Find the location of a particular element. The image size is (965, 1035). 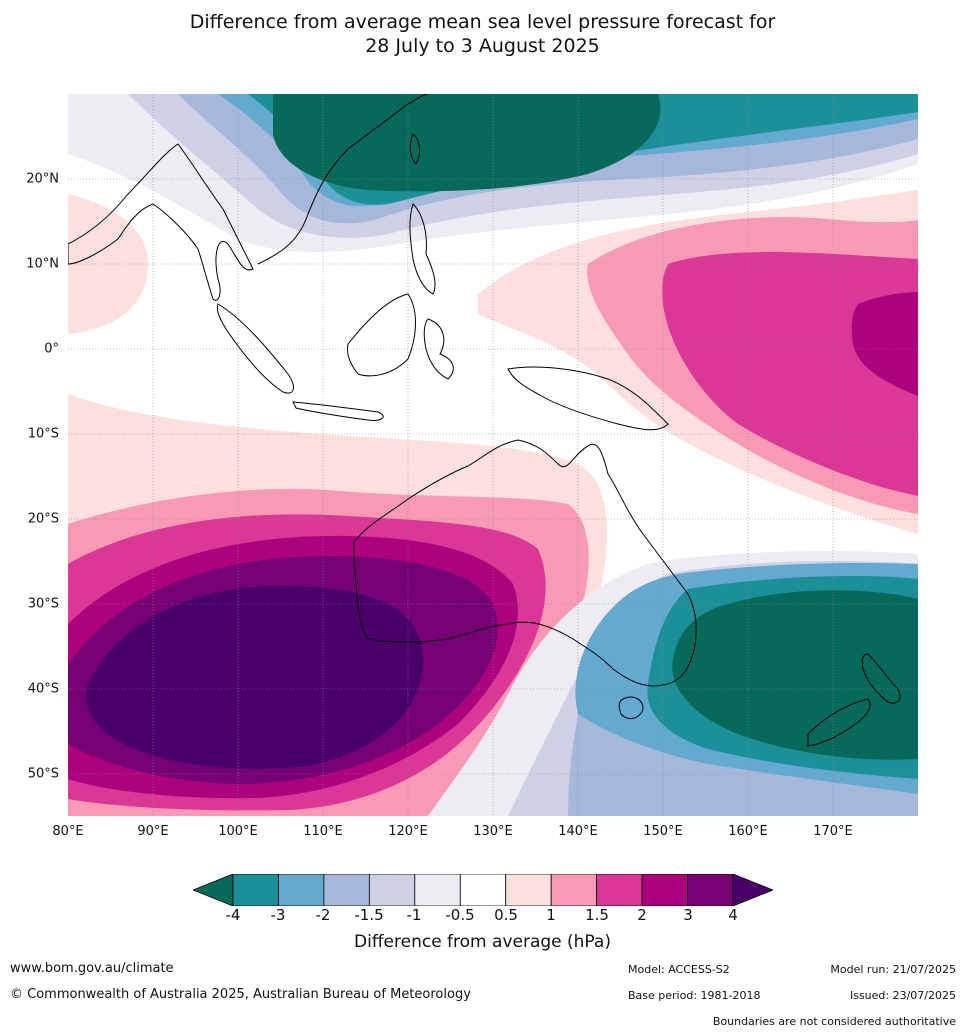

legend-tick: -0.5 is located at coordinates (460, 915).